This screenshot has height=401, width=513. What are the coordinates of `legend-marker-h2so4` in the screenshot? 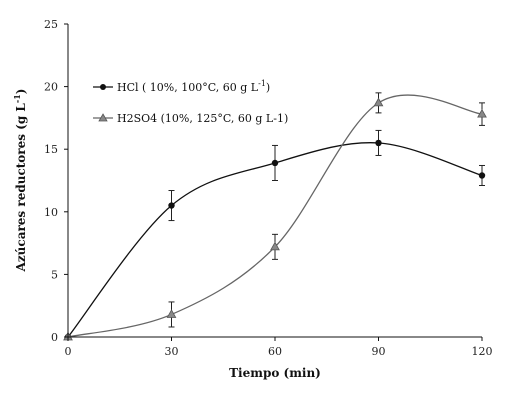 It's located at (103, 117).